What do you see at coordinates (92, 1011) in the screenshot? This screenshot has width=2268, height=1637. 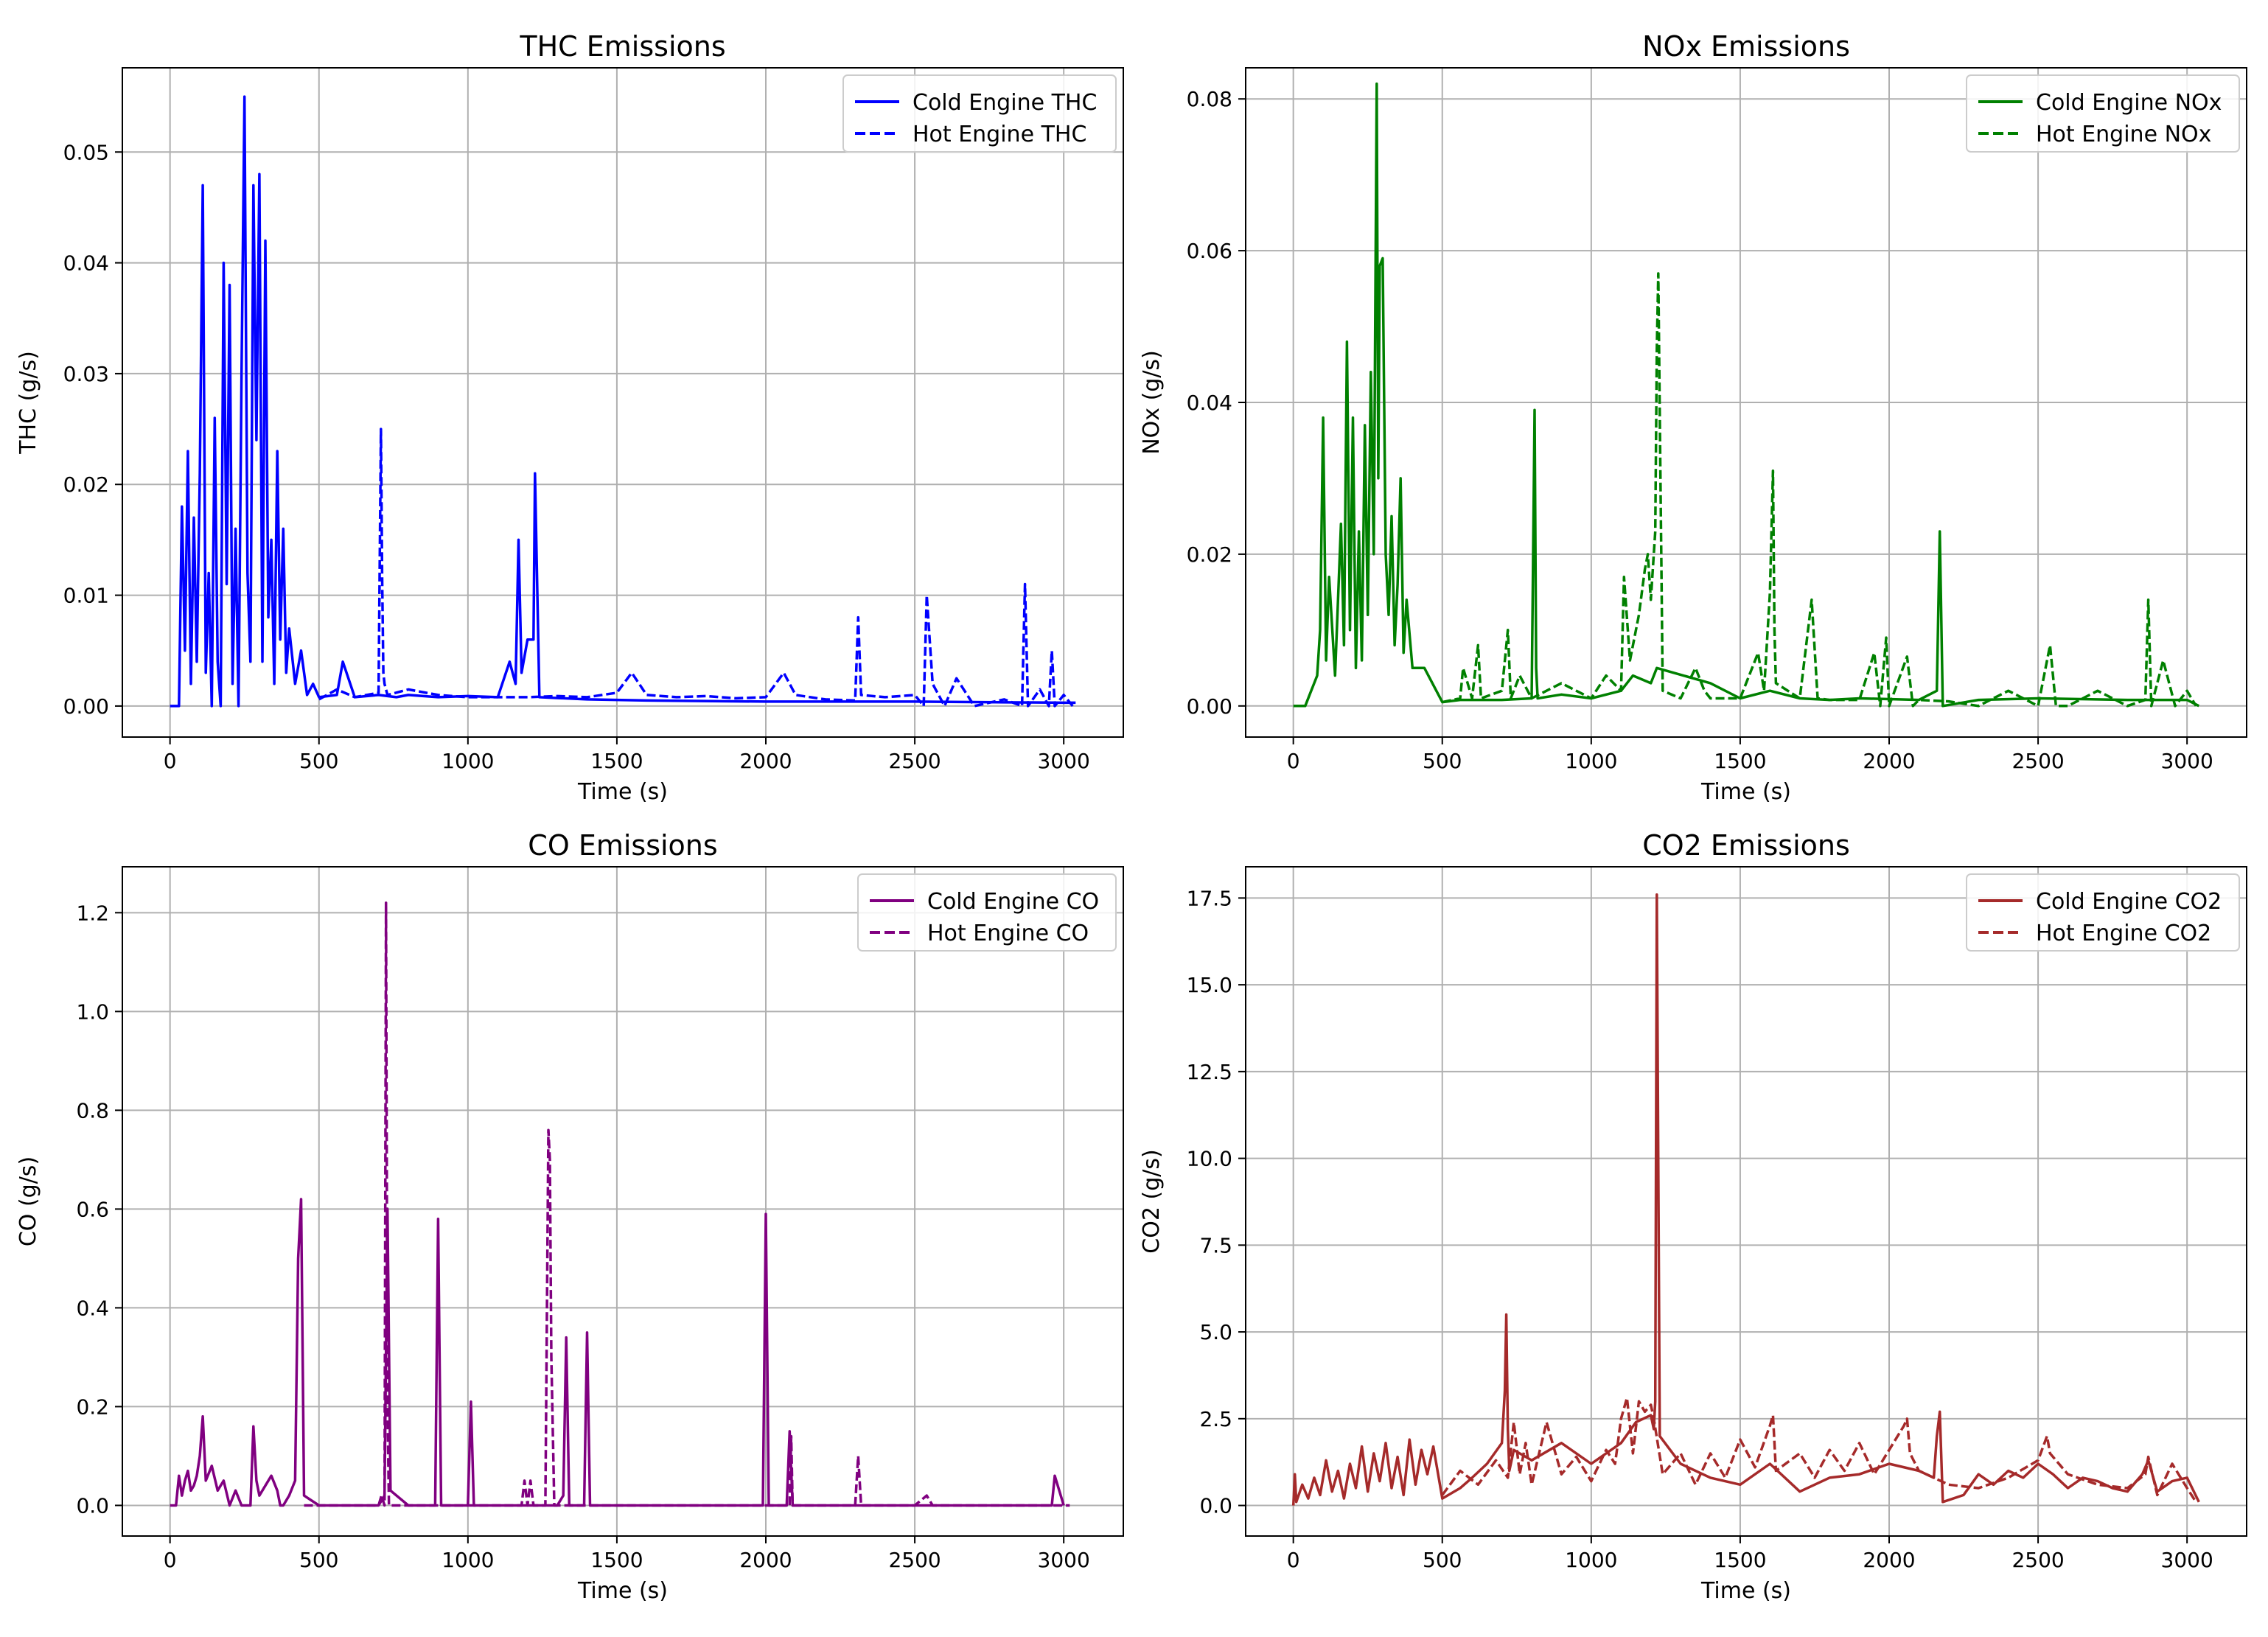 I see `y-tick-label: 1.0` at bounding box center [92, 1011].